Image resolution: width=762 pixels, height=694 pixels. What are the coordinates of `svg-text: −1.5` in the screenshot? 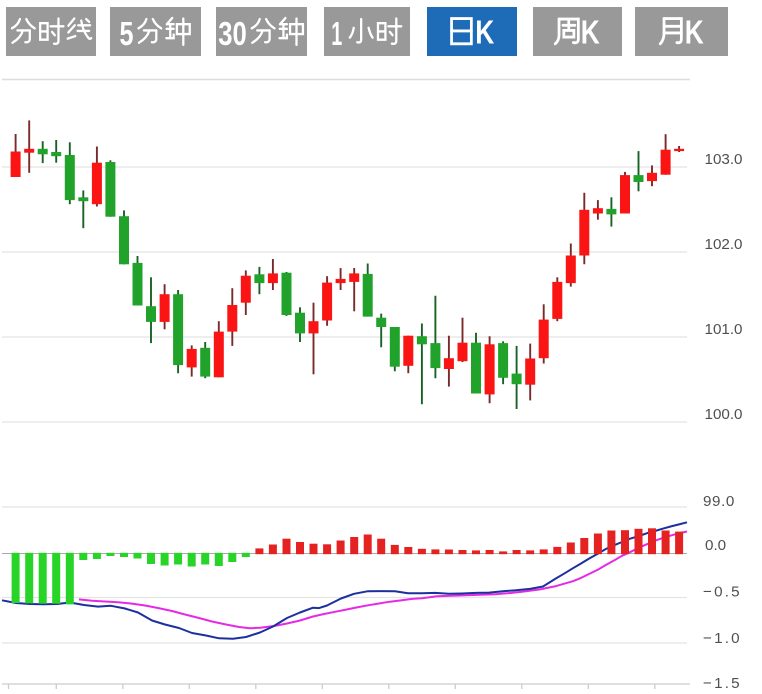 It's located at (722, 683).